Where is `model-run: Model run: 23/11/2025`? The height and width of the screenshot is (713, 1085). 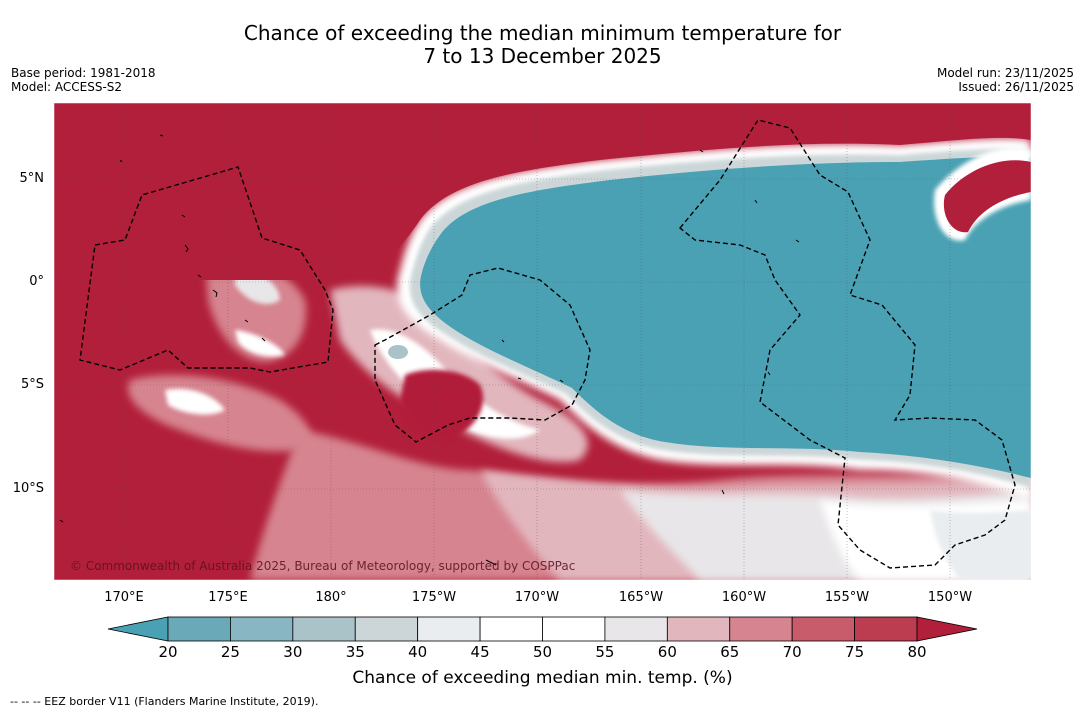
model-run: Model run: 23/11/2025 is located at coordinates (1005, 73).